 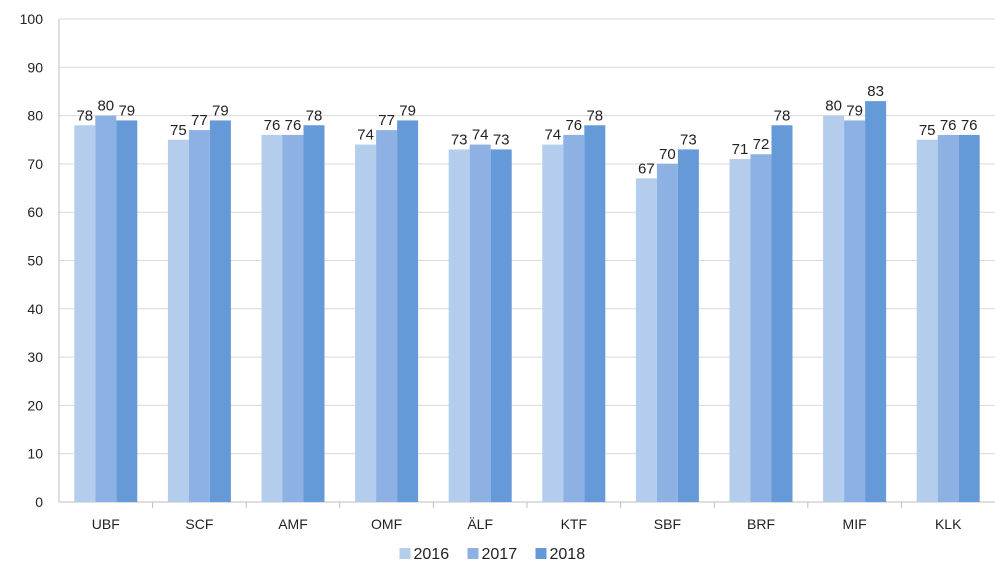 I want to click on x-tick-label: KTF, so click(x=574, y=524).